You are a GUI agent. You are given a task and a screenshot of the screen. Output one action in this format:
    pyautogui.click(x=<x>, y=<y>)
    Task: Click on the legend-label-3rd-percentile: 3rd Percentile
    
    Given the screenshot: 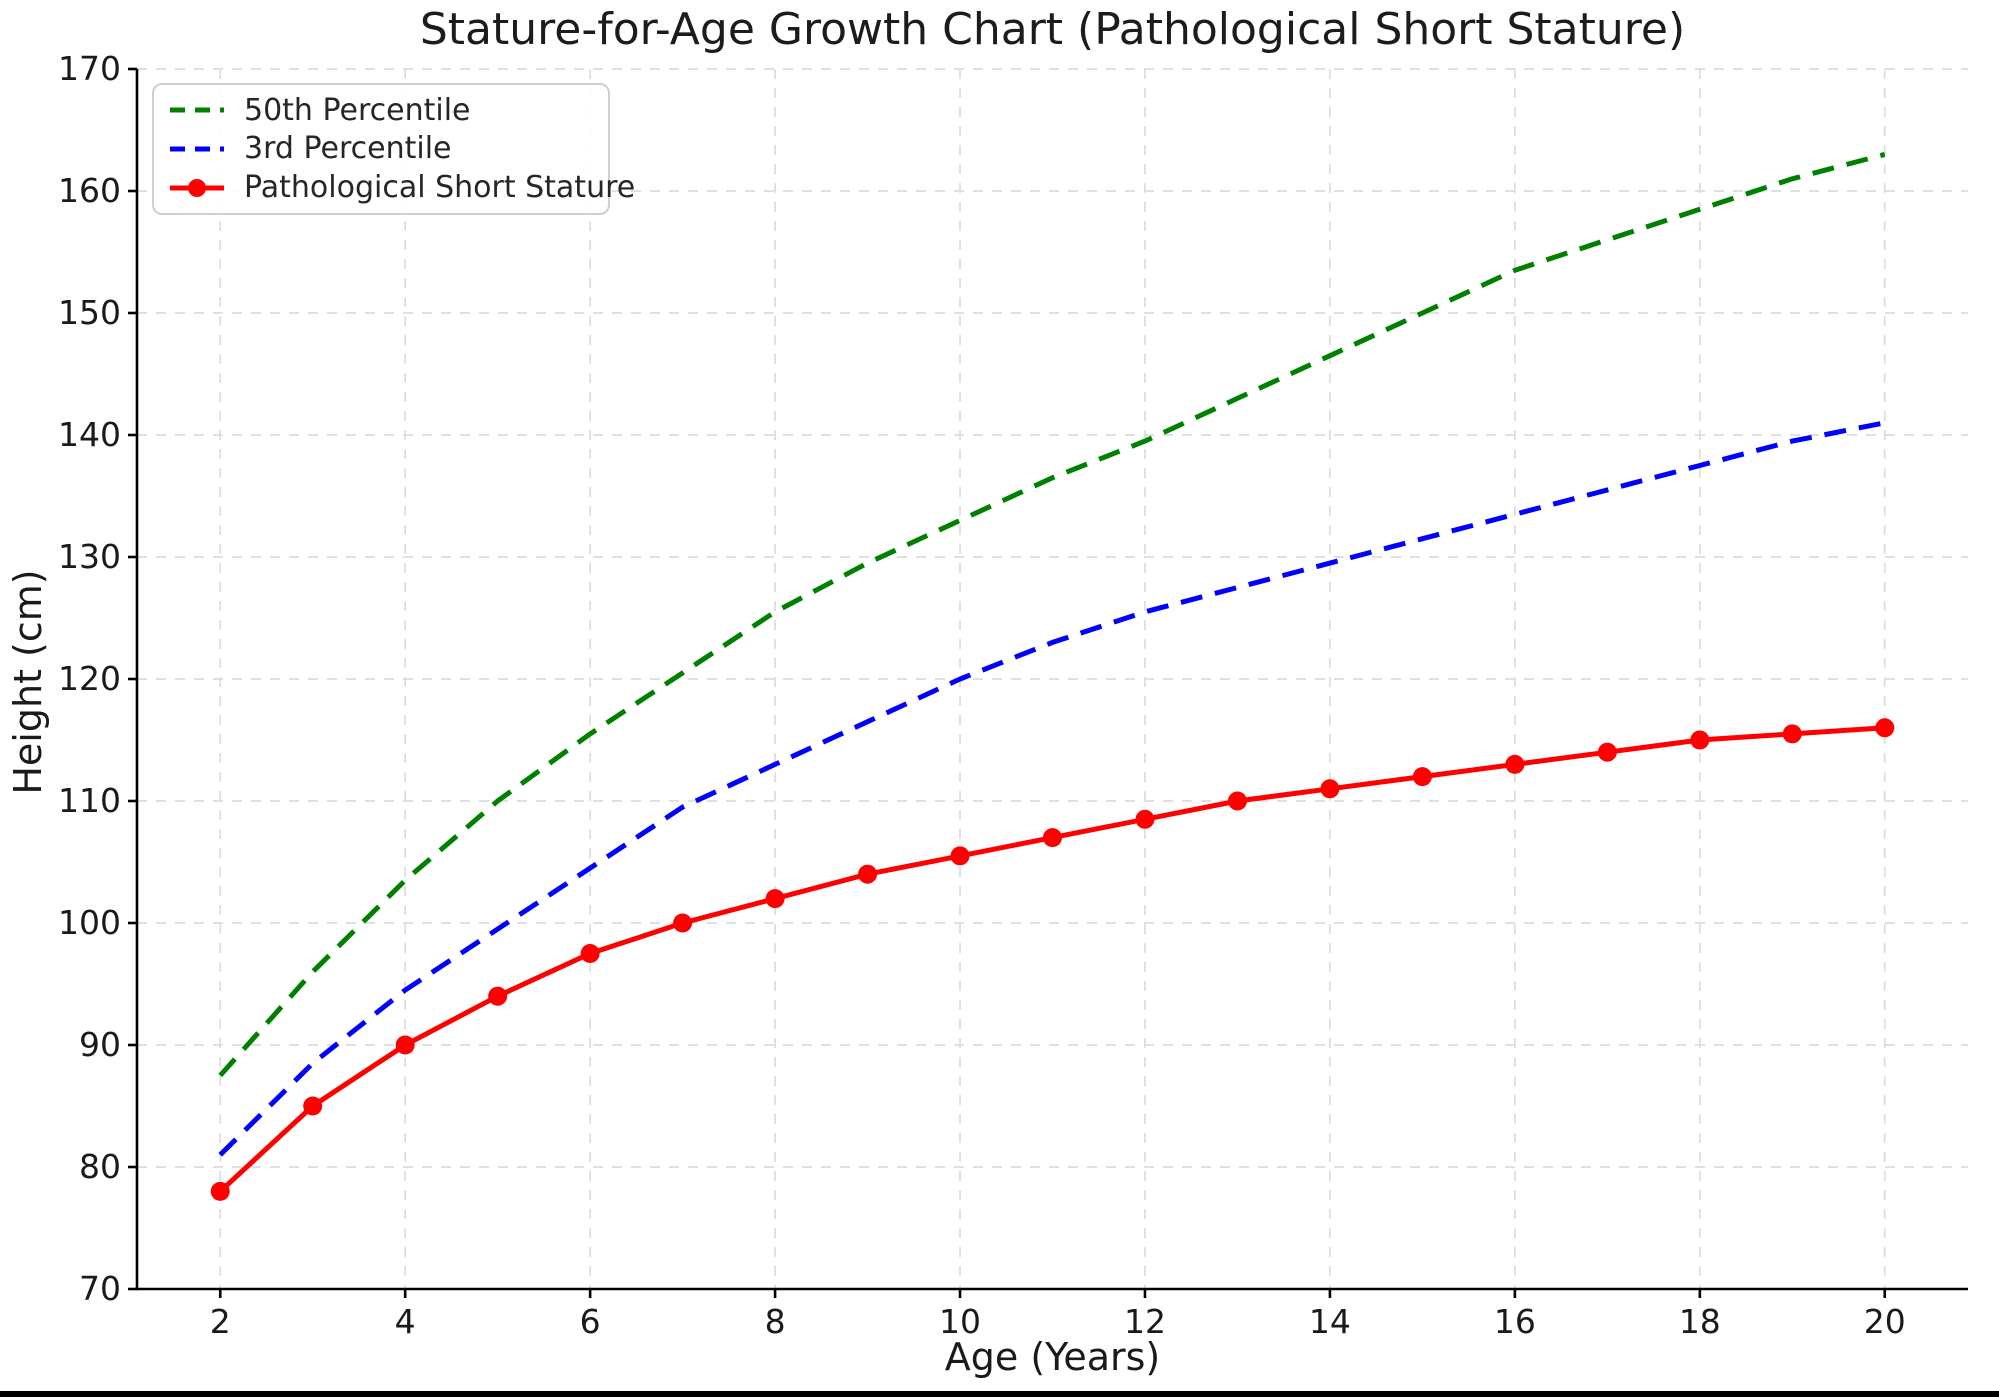 What is the action you would take?
    pyautogui.click(x=348, y=149)
    